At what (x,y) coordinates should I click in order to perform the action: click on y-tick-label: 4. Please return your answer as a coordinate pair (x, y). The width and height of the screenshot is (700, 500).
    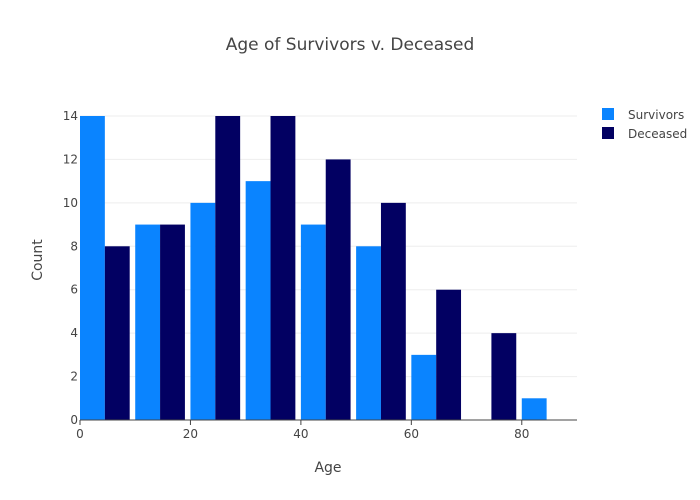
    Looking at the image, I should click on (74, 333).